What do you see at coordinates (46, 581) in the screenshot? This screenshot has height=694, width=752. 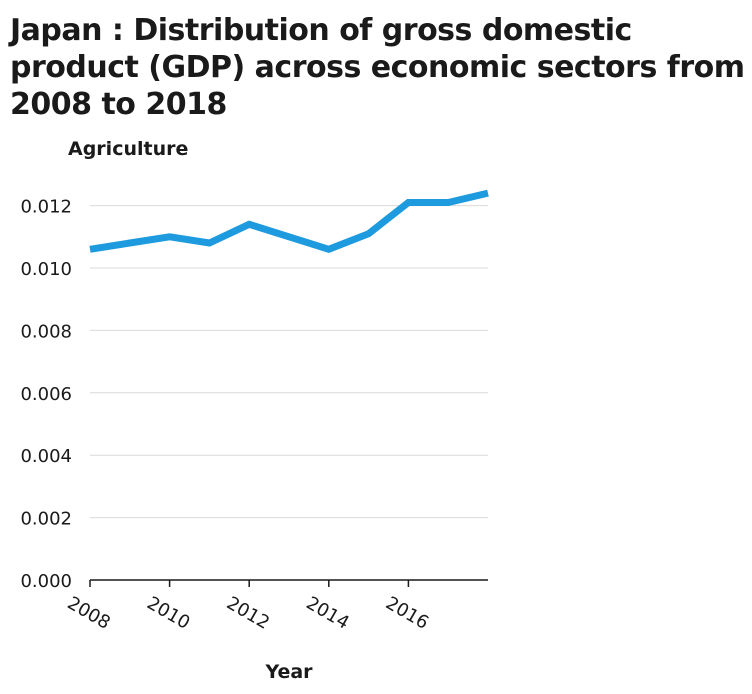 I see `y-tick-label: 0.000` at bounding box center [46, 581].